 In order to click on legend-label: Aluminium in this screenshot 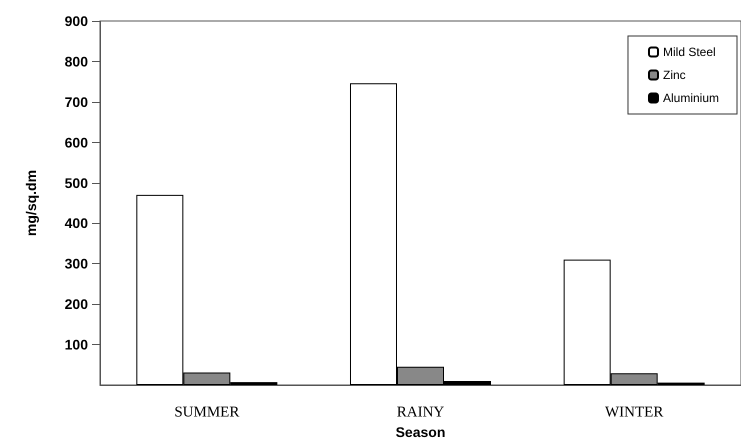, I will do `click(691, 98)`.